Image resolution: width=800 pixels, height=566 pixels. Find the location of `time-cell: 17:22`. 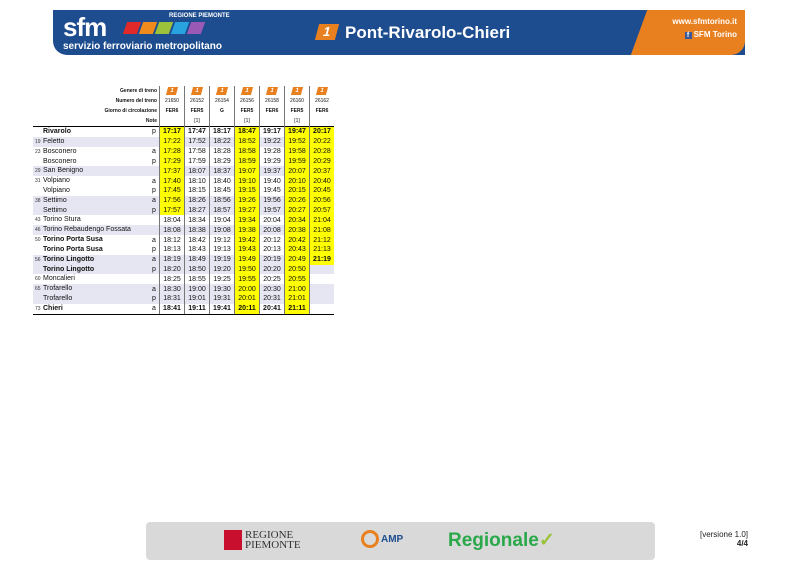

time-cell: 17:22 is located at coordinates (172, 141).